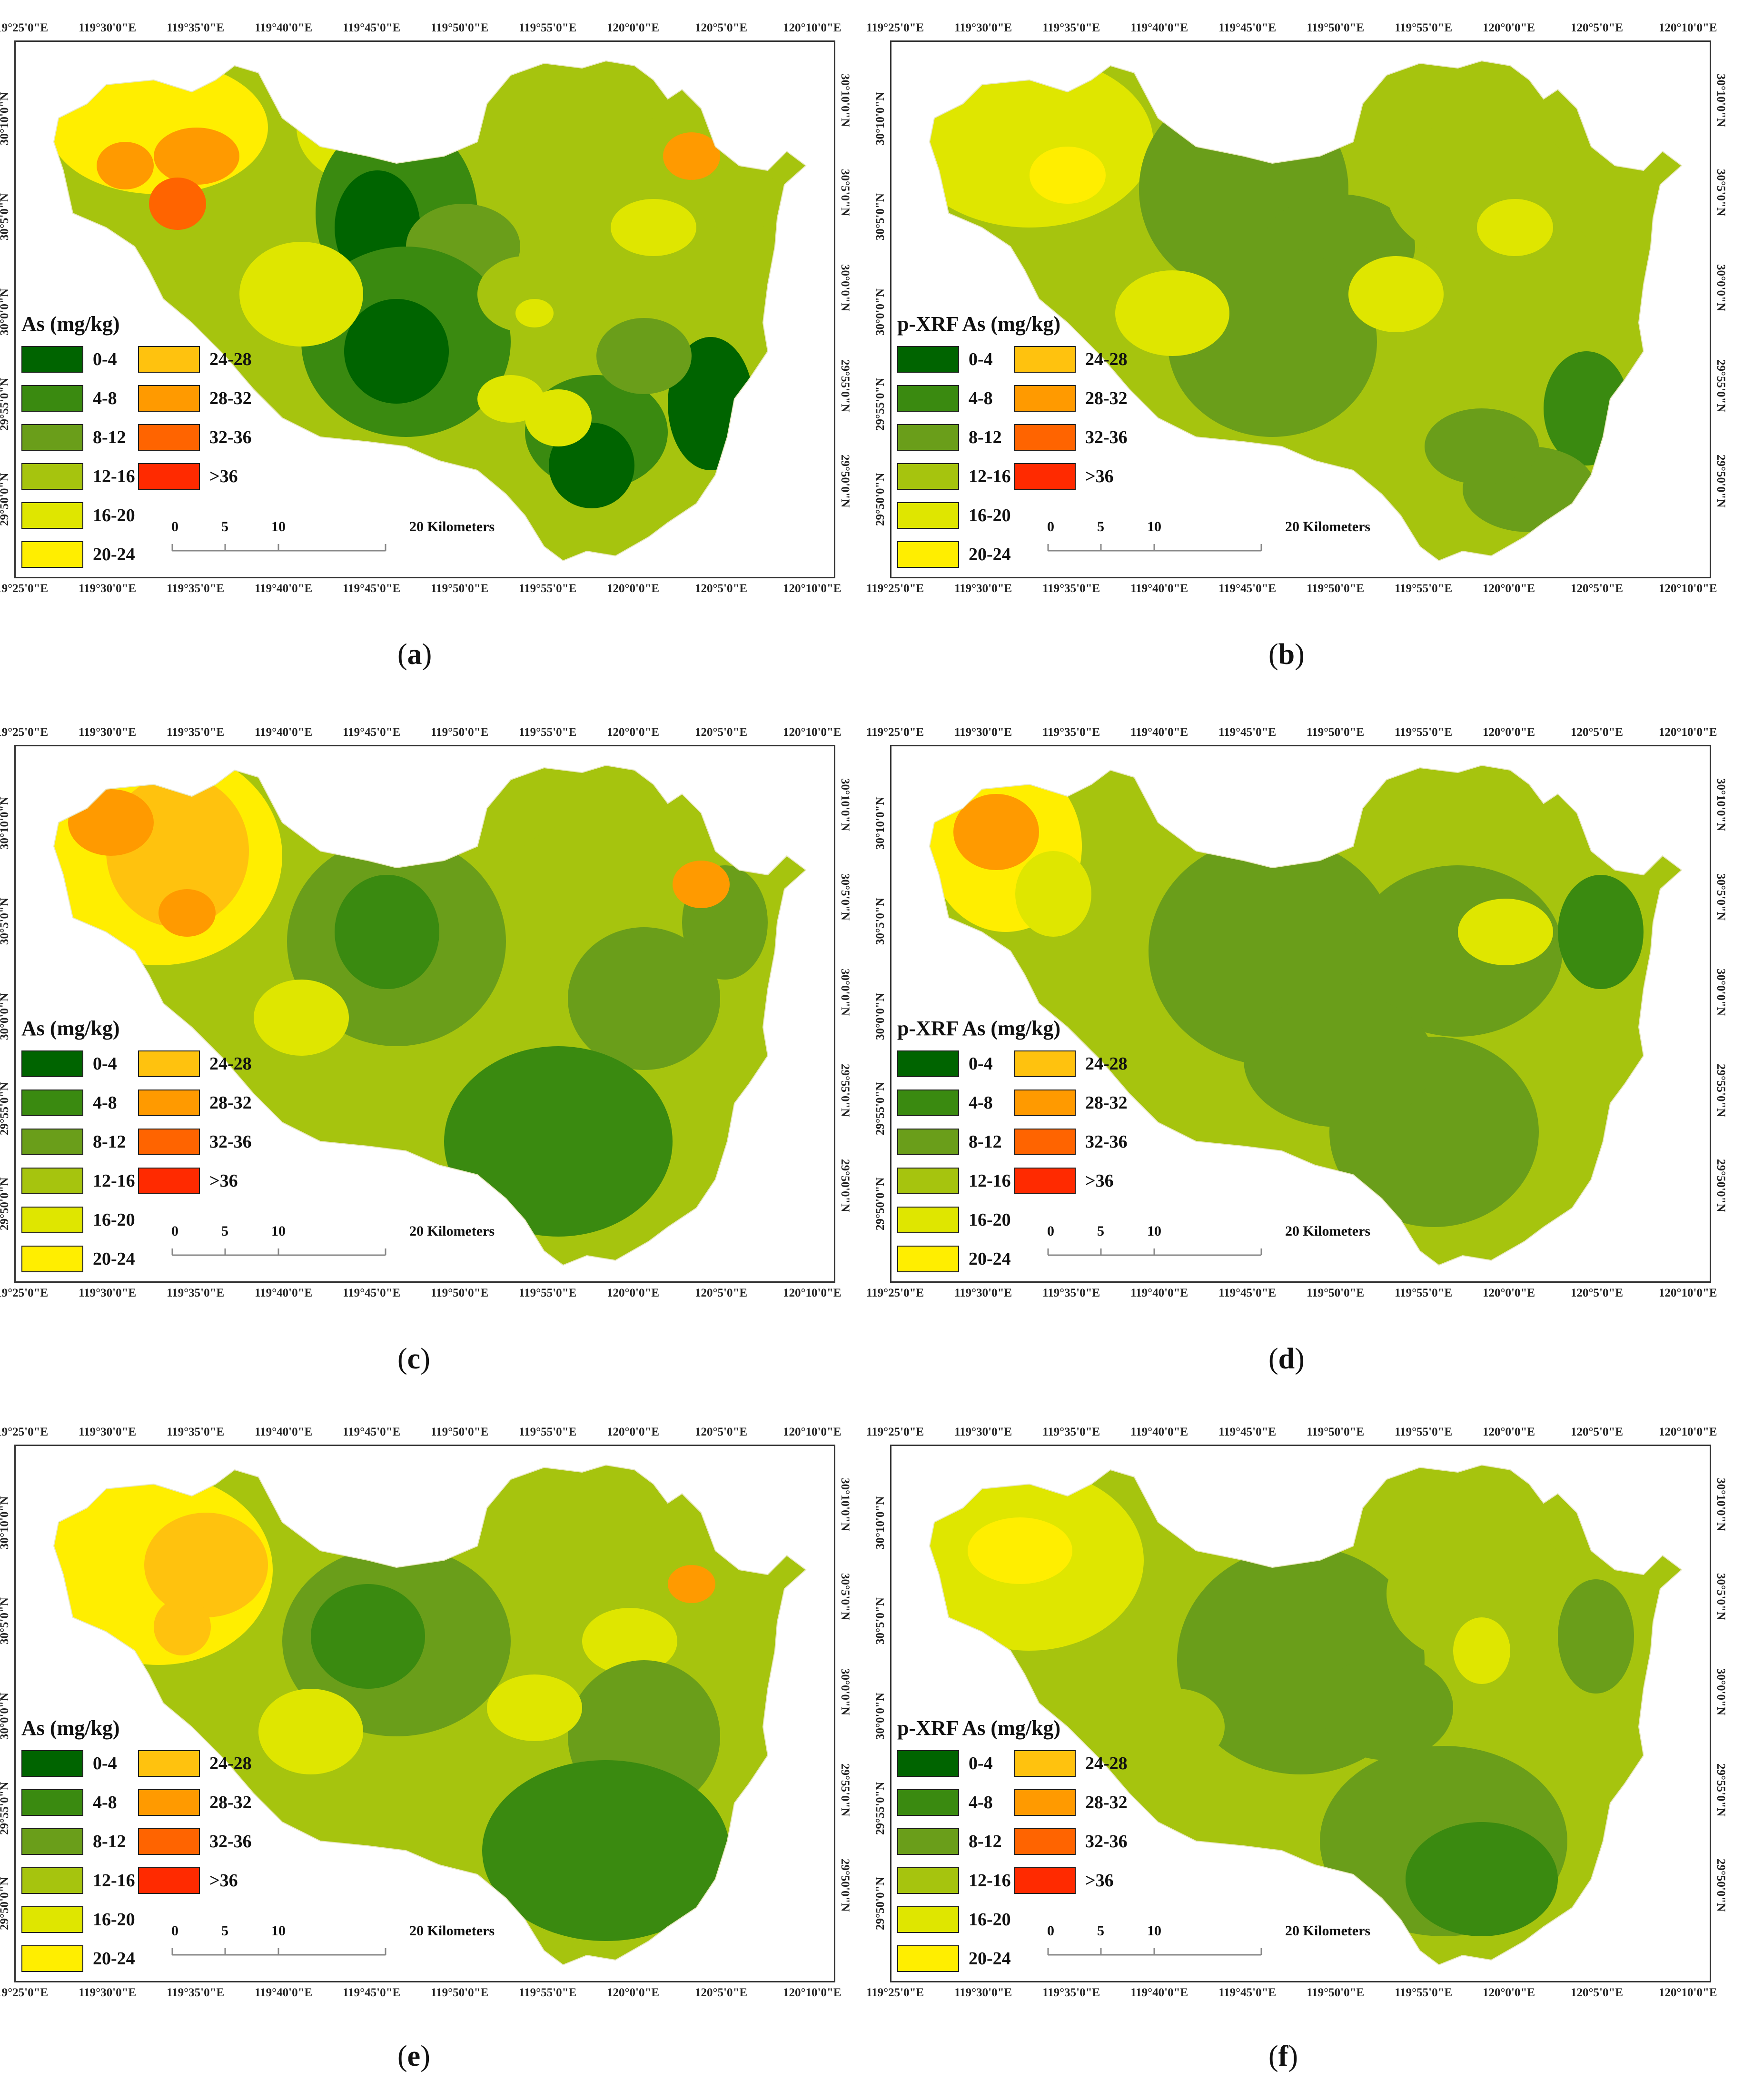  Describe the element at coordinates (845, 1597) in the screenshot. I see `latitude-label-right: 30°5'0"N` at that location.